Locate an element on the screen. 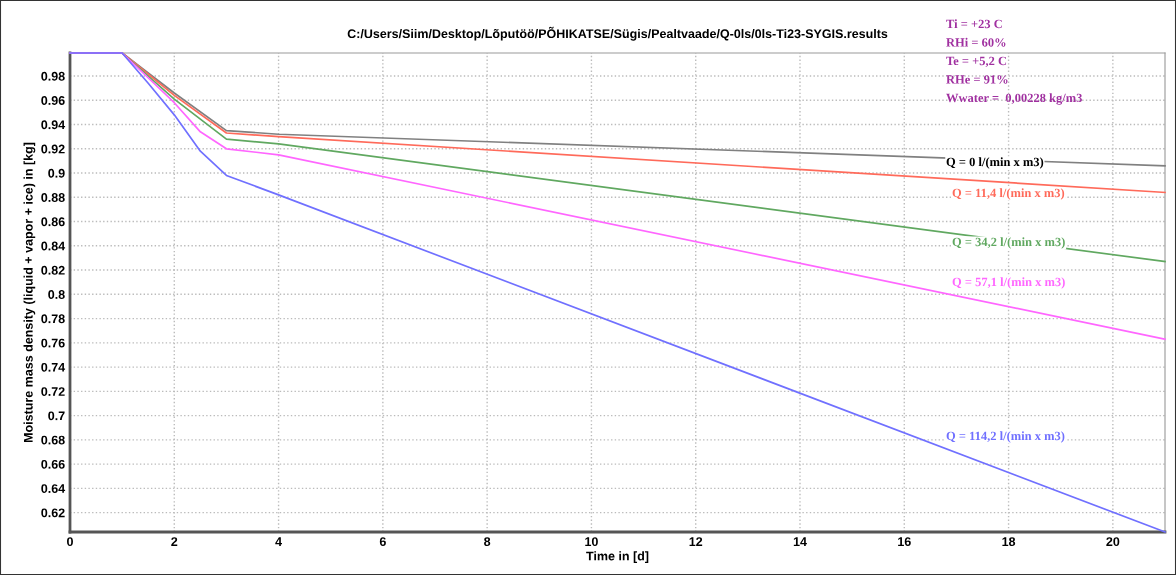 The image size is (1176, 575). annotation: Wwater = 0,00228 kg/m3 is located at coordinates (1014, 99).